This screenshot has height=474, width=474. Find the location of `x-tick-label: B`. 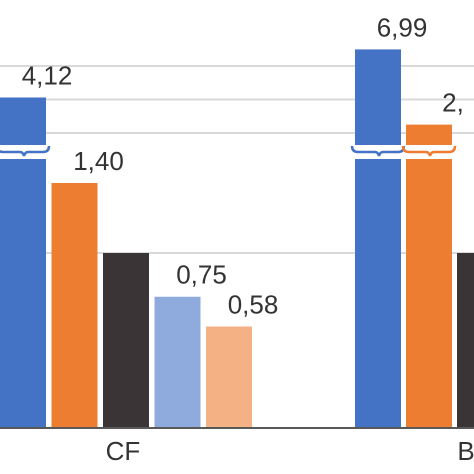

x-tick-label: B is located at coordinates (465, 451).